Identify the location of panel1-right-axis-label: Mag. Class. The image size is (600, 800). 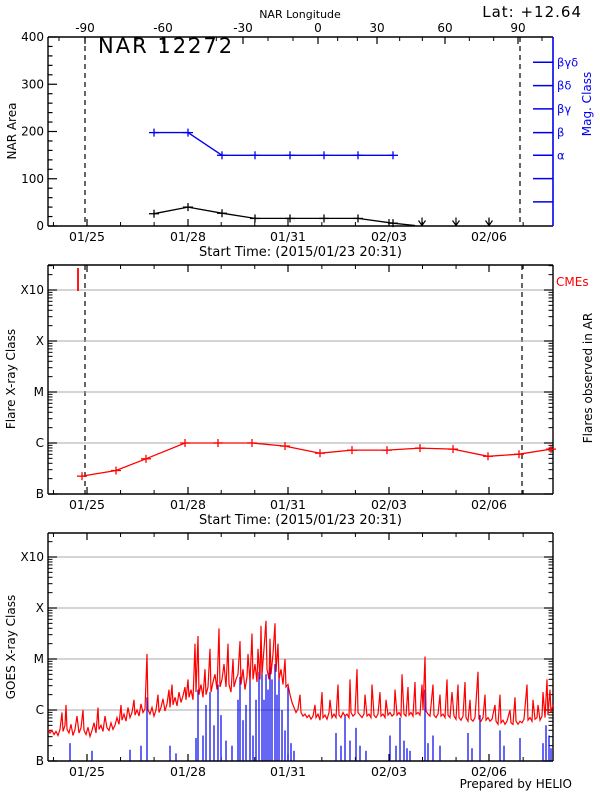
(587, 104).